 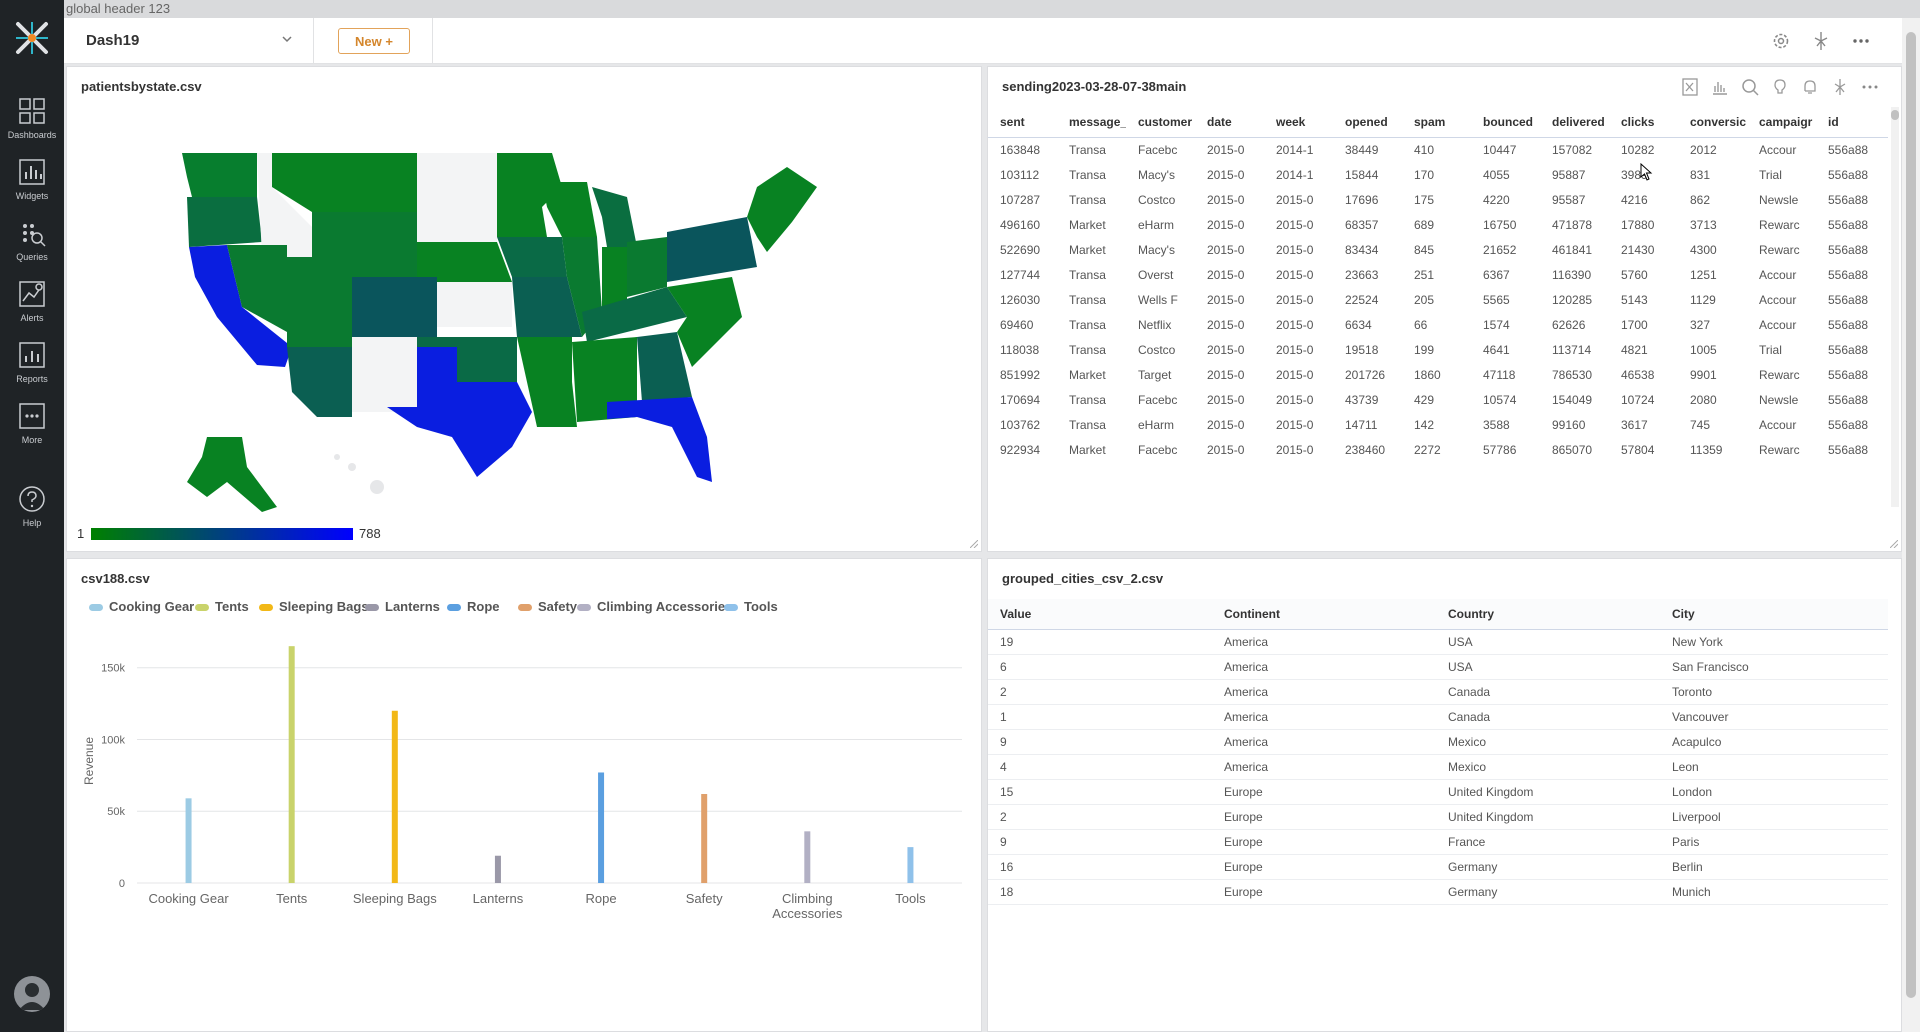 I want to click on table-row: 2 America Canada Toronto, so click(x=1438, y=691).